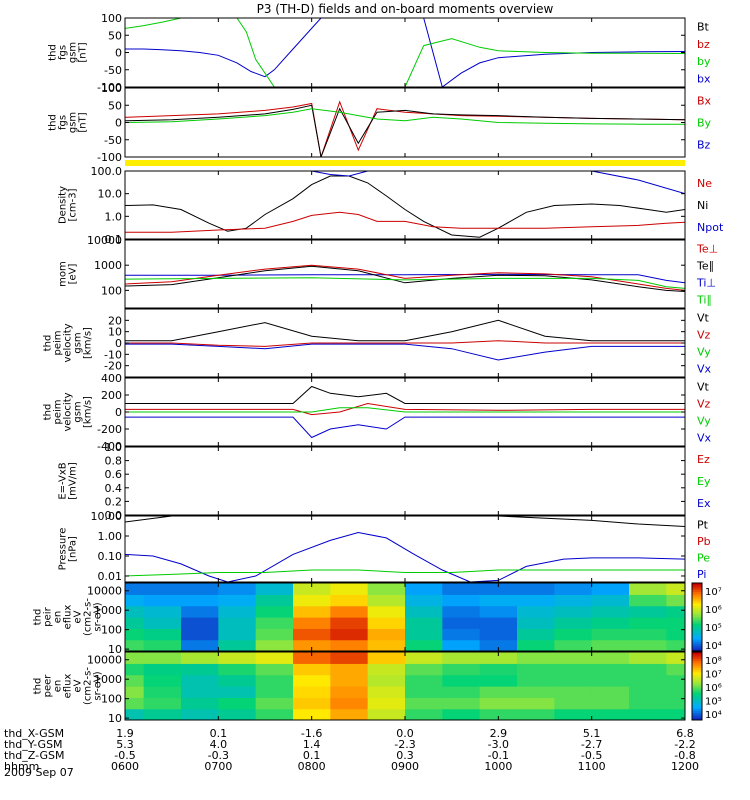  I want to click on y-tick-label: 1000, so click(108, 265).